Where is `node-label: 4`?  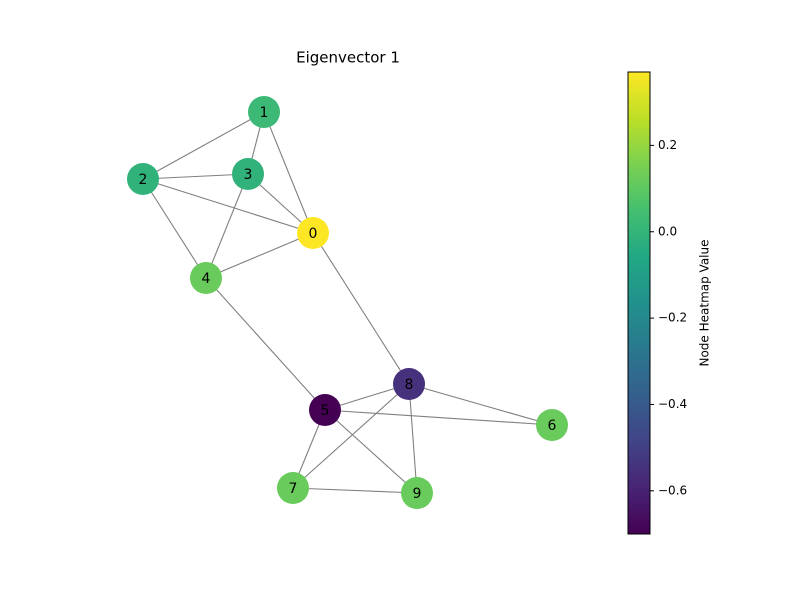
node-label: 4 is located at coordinates (206, 279).